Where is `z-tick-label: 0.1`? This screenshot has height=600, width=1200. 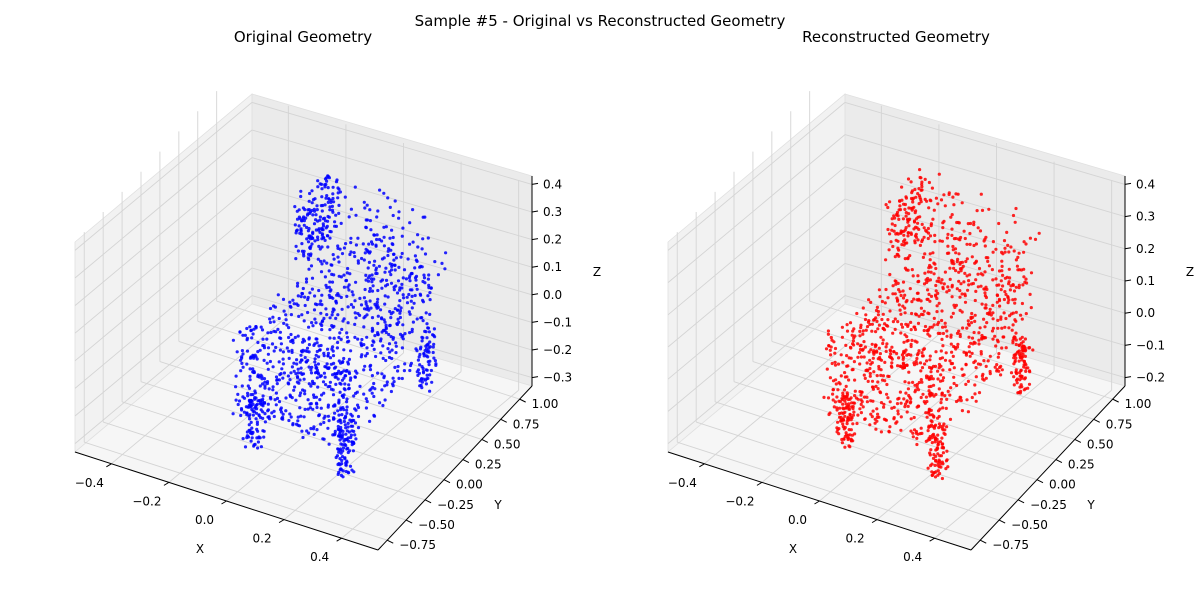
z-tick-label: 0.1 is located at coordinates (552, 267).